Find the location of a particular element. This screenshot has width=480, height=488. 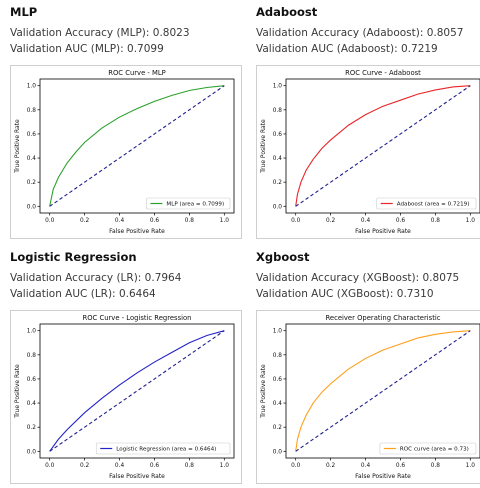

validation-auc: Validation AUC (MLP): 0.7099 is located at coordinates (87, 49).